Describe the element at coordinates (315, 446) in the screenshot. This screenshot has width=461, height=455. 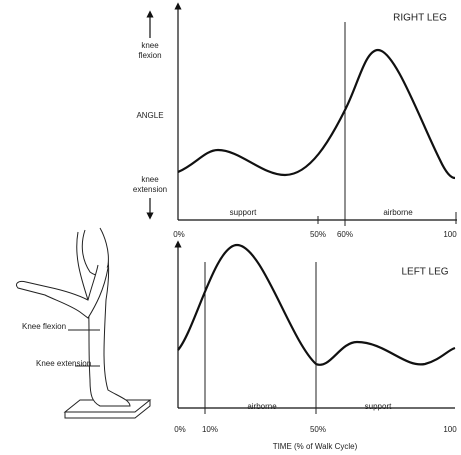
I see `x-label: TIME (% of Walk Cycle)` at that location.